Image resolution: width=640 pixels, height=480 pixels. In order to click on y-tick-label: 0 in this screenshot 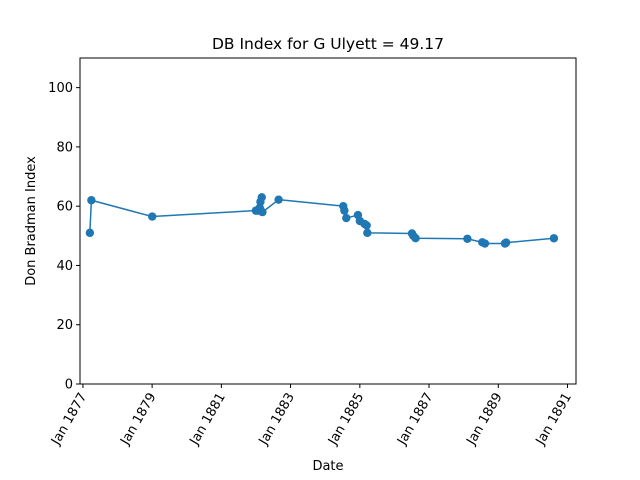, I will do `click(69, 385)`.